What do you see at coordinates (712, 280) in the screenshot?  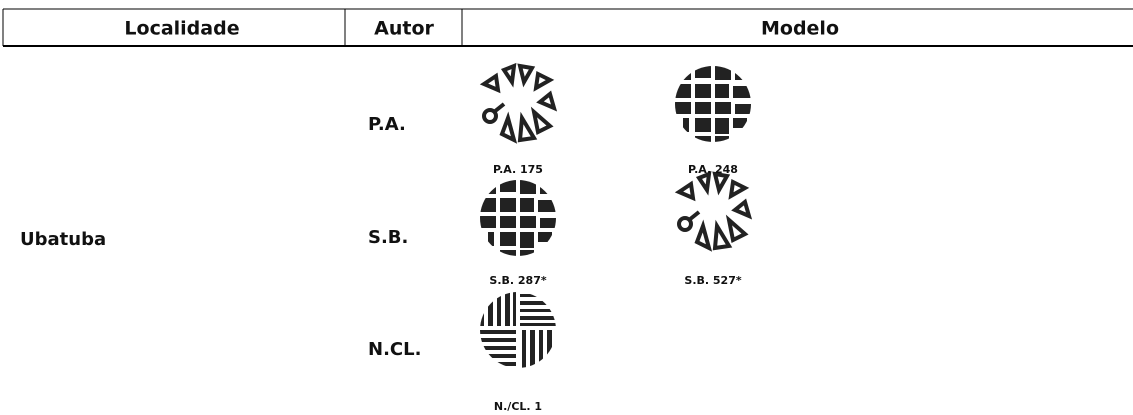 I see `model-caption: S.B. 527*` at bounding box center [712, 280].